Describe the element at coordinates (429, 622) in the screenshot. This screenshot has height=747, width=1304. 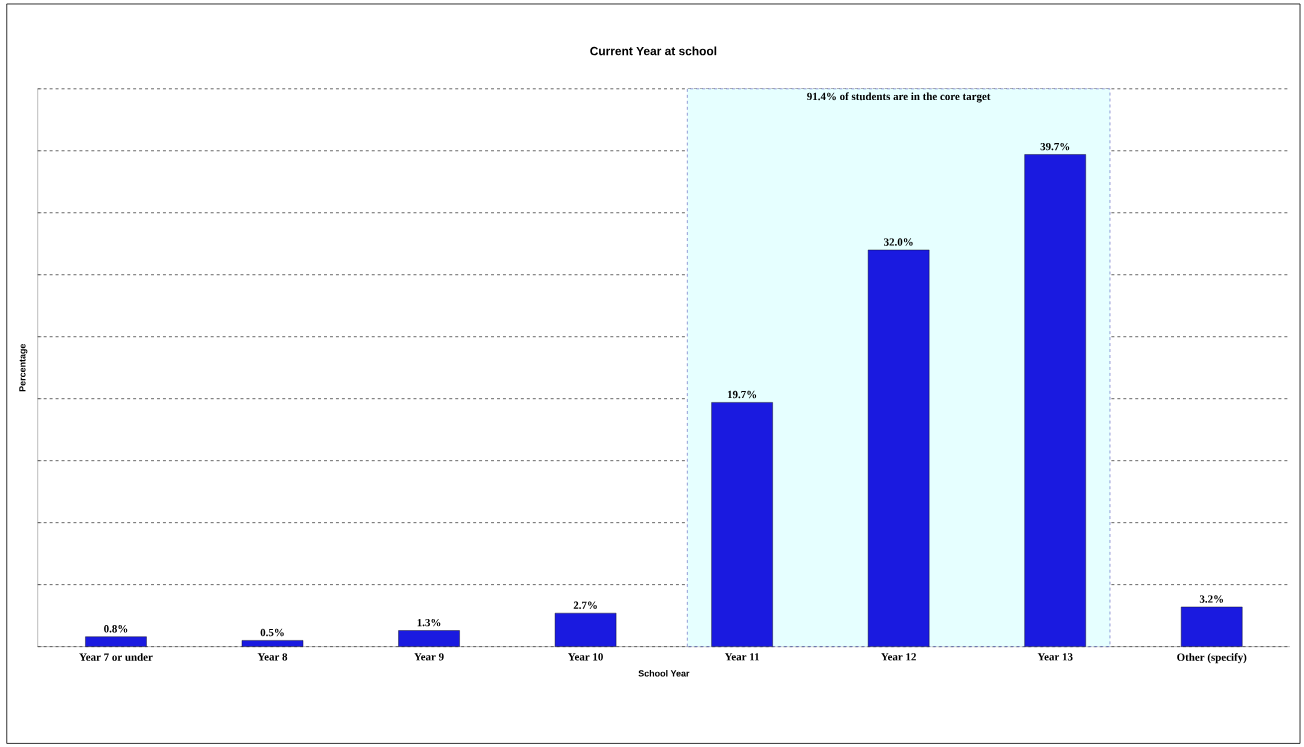
I see `data-label: 1.3%` at that location.